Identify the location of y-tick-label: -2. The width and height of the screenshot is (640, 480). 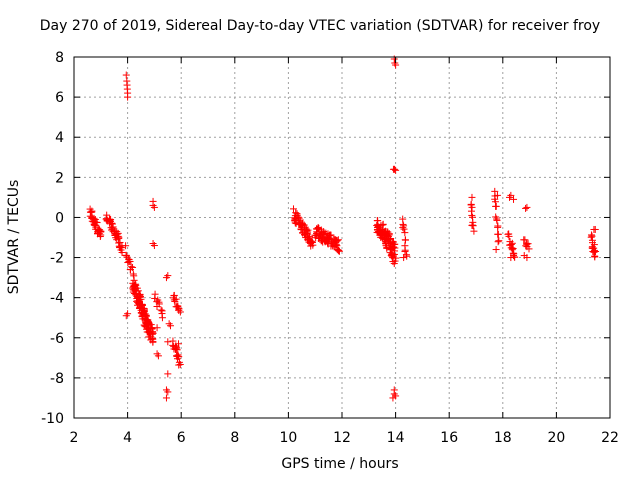
(57, 259).